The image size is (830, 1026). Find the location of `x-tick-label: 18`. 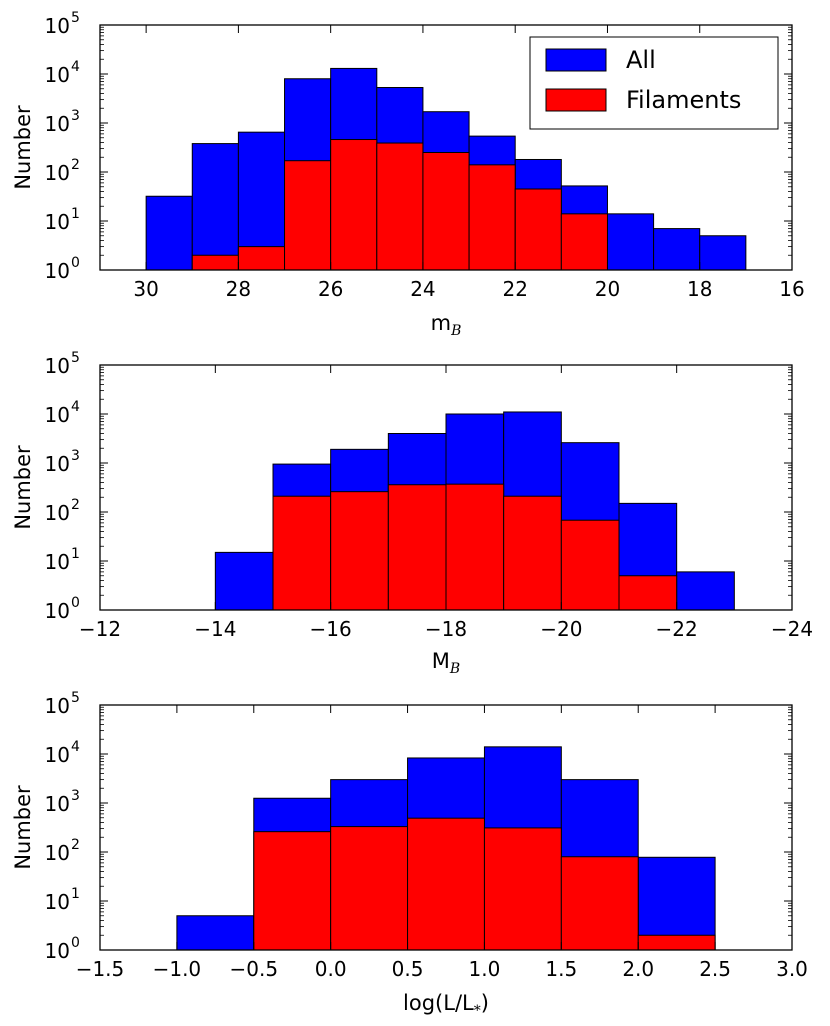

x-tick-label: 18 is located at coordinates (699, 289).